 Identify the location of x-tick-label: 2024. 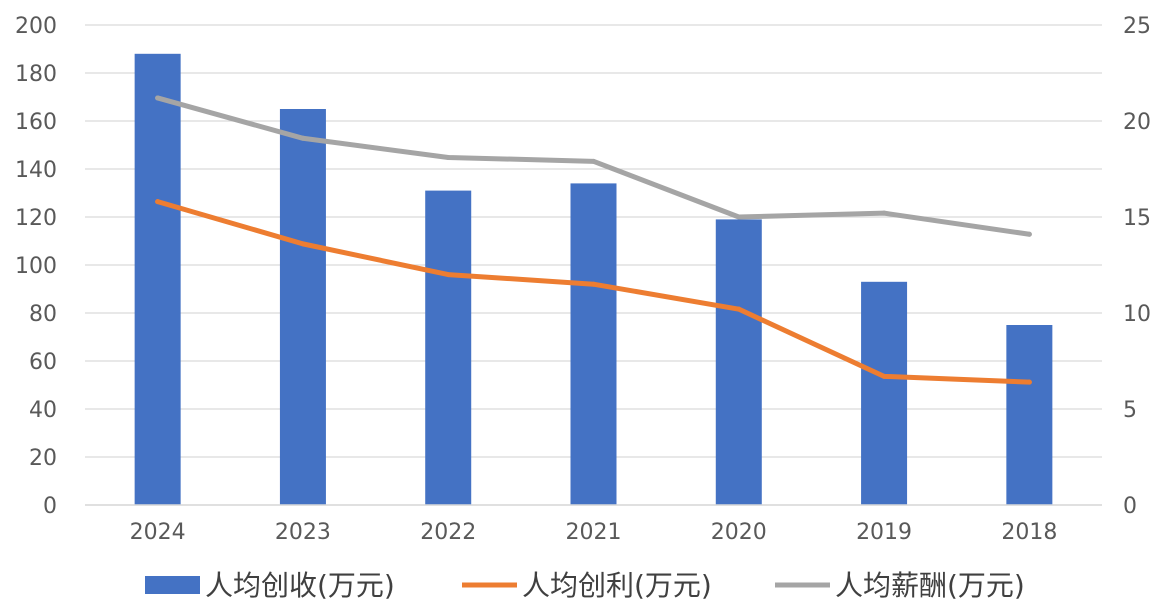
(158, 532).